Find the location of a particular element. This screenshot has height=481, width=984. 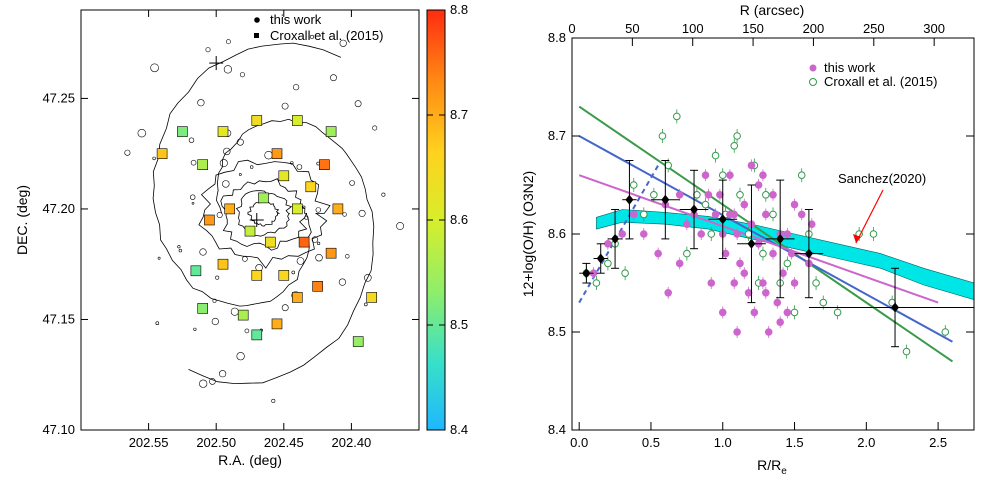

colorbar-tick-label: 8.6 is located at coordinates (459, 219).